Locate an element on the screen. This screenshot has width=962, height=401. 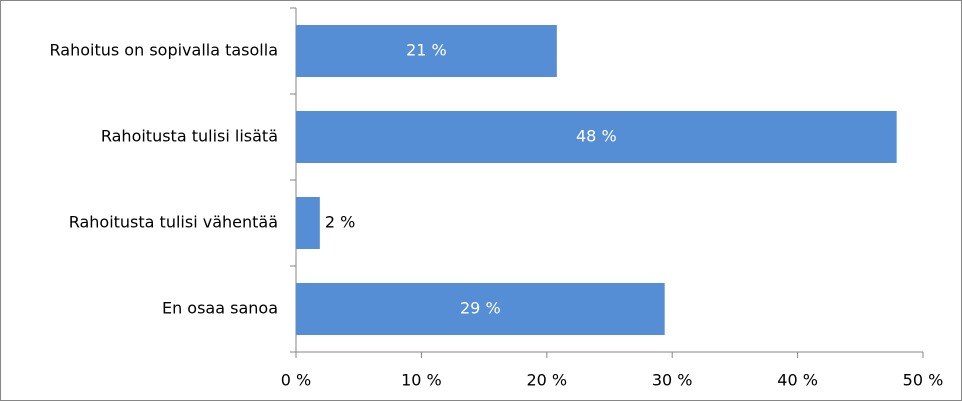
x-tick-label: 50 % is located at coordinates (923, 380).